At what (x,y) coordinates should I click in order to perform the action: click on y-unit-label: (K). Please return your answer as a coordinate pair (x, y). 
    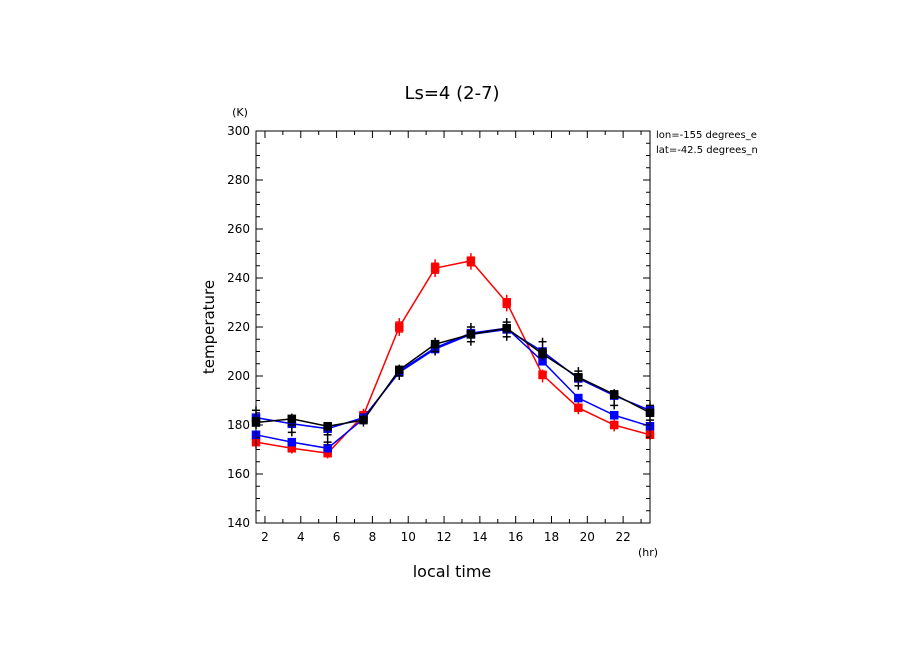
    Looking at the image, I should click on (240, 112).